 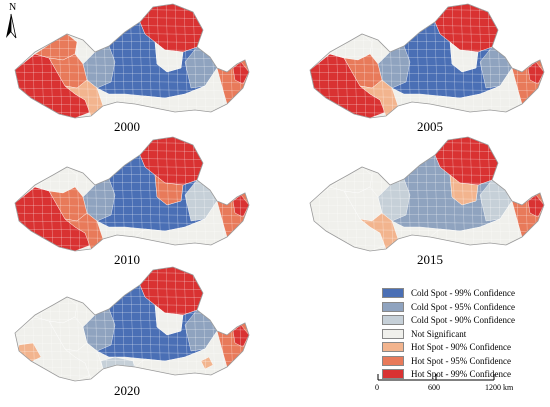 What do you see at coordinates (499, 387) in the screenshot?
I see `scale-tick-1200: 1200 km` at bounding box center [499, 387].